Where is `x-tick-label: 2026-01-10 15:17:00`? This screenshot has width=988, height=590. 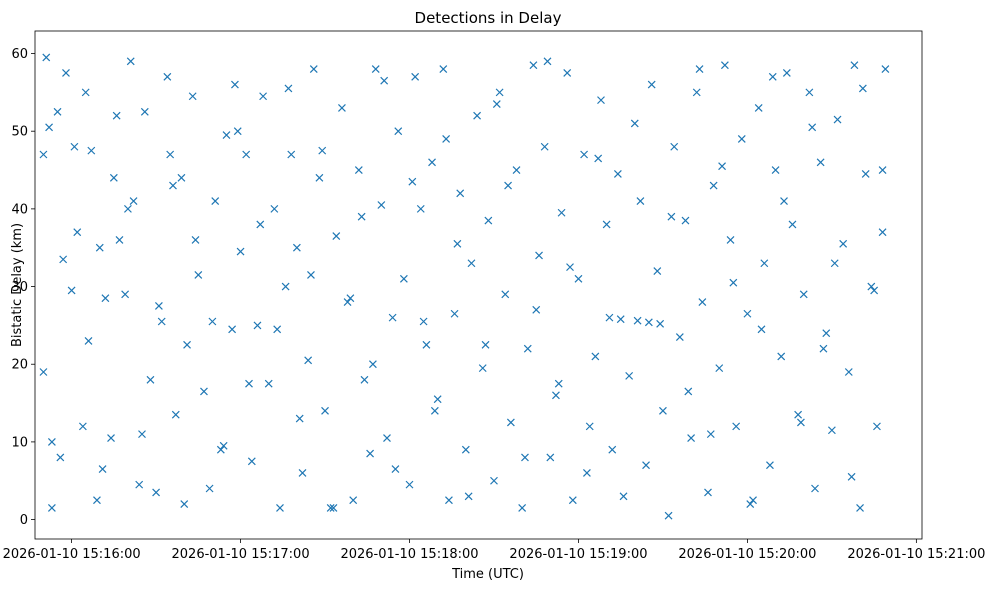
x-tick-label: 2026-01-10 15:17:00 is located at coordinates (241, 554).